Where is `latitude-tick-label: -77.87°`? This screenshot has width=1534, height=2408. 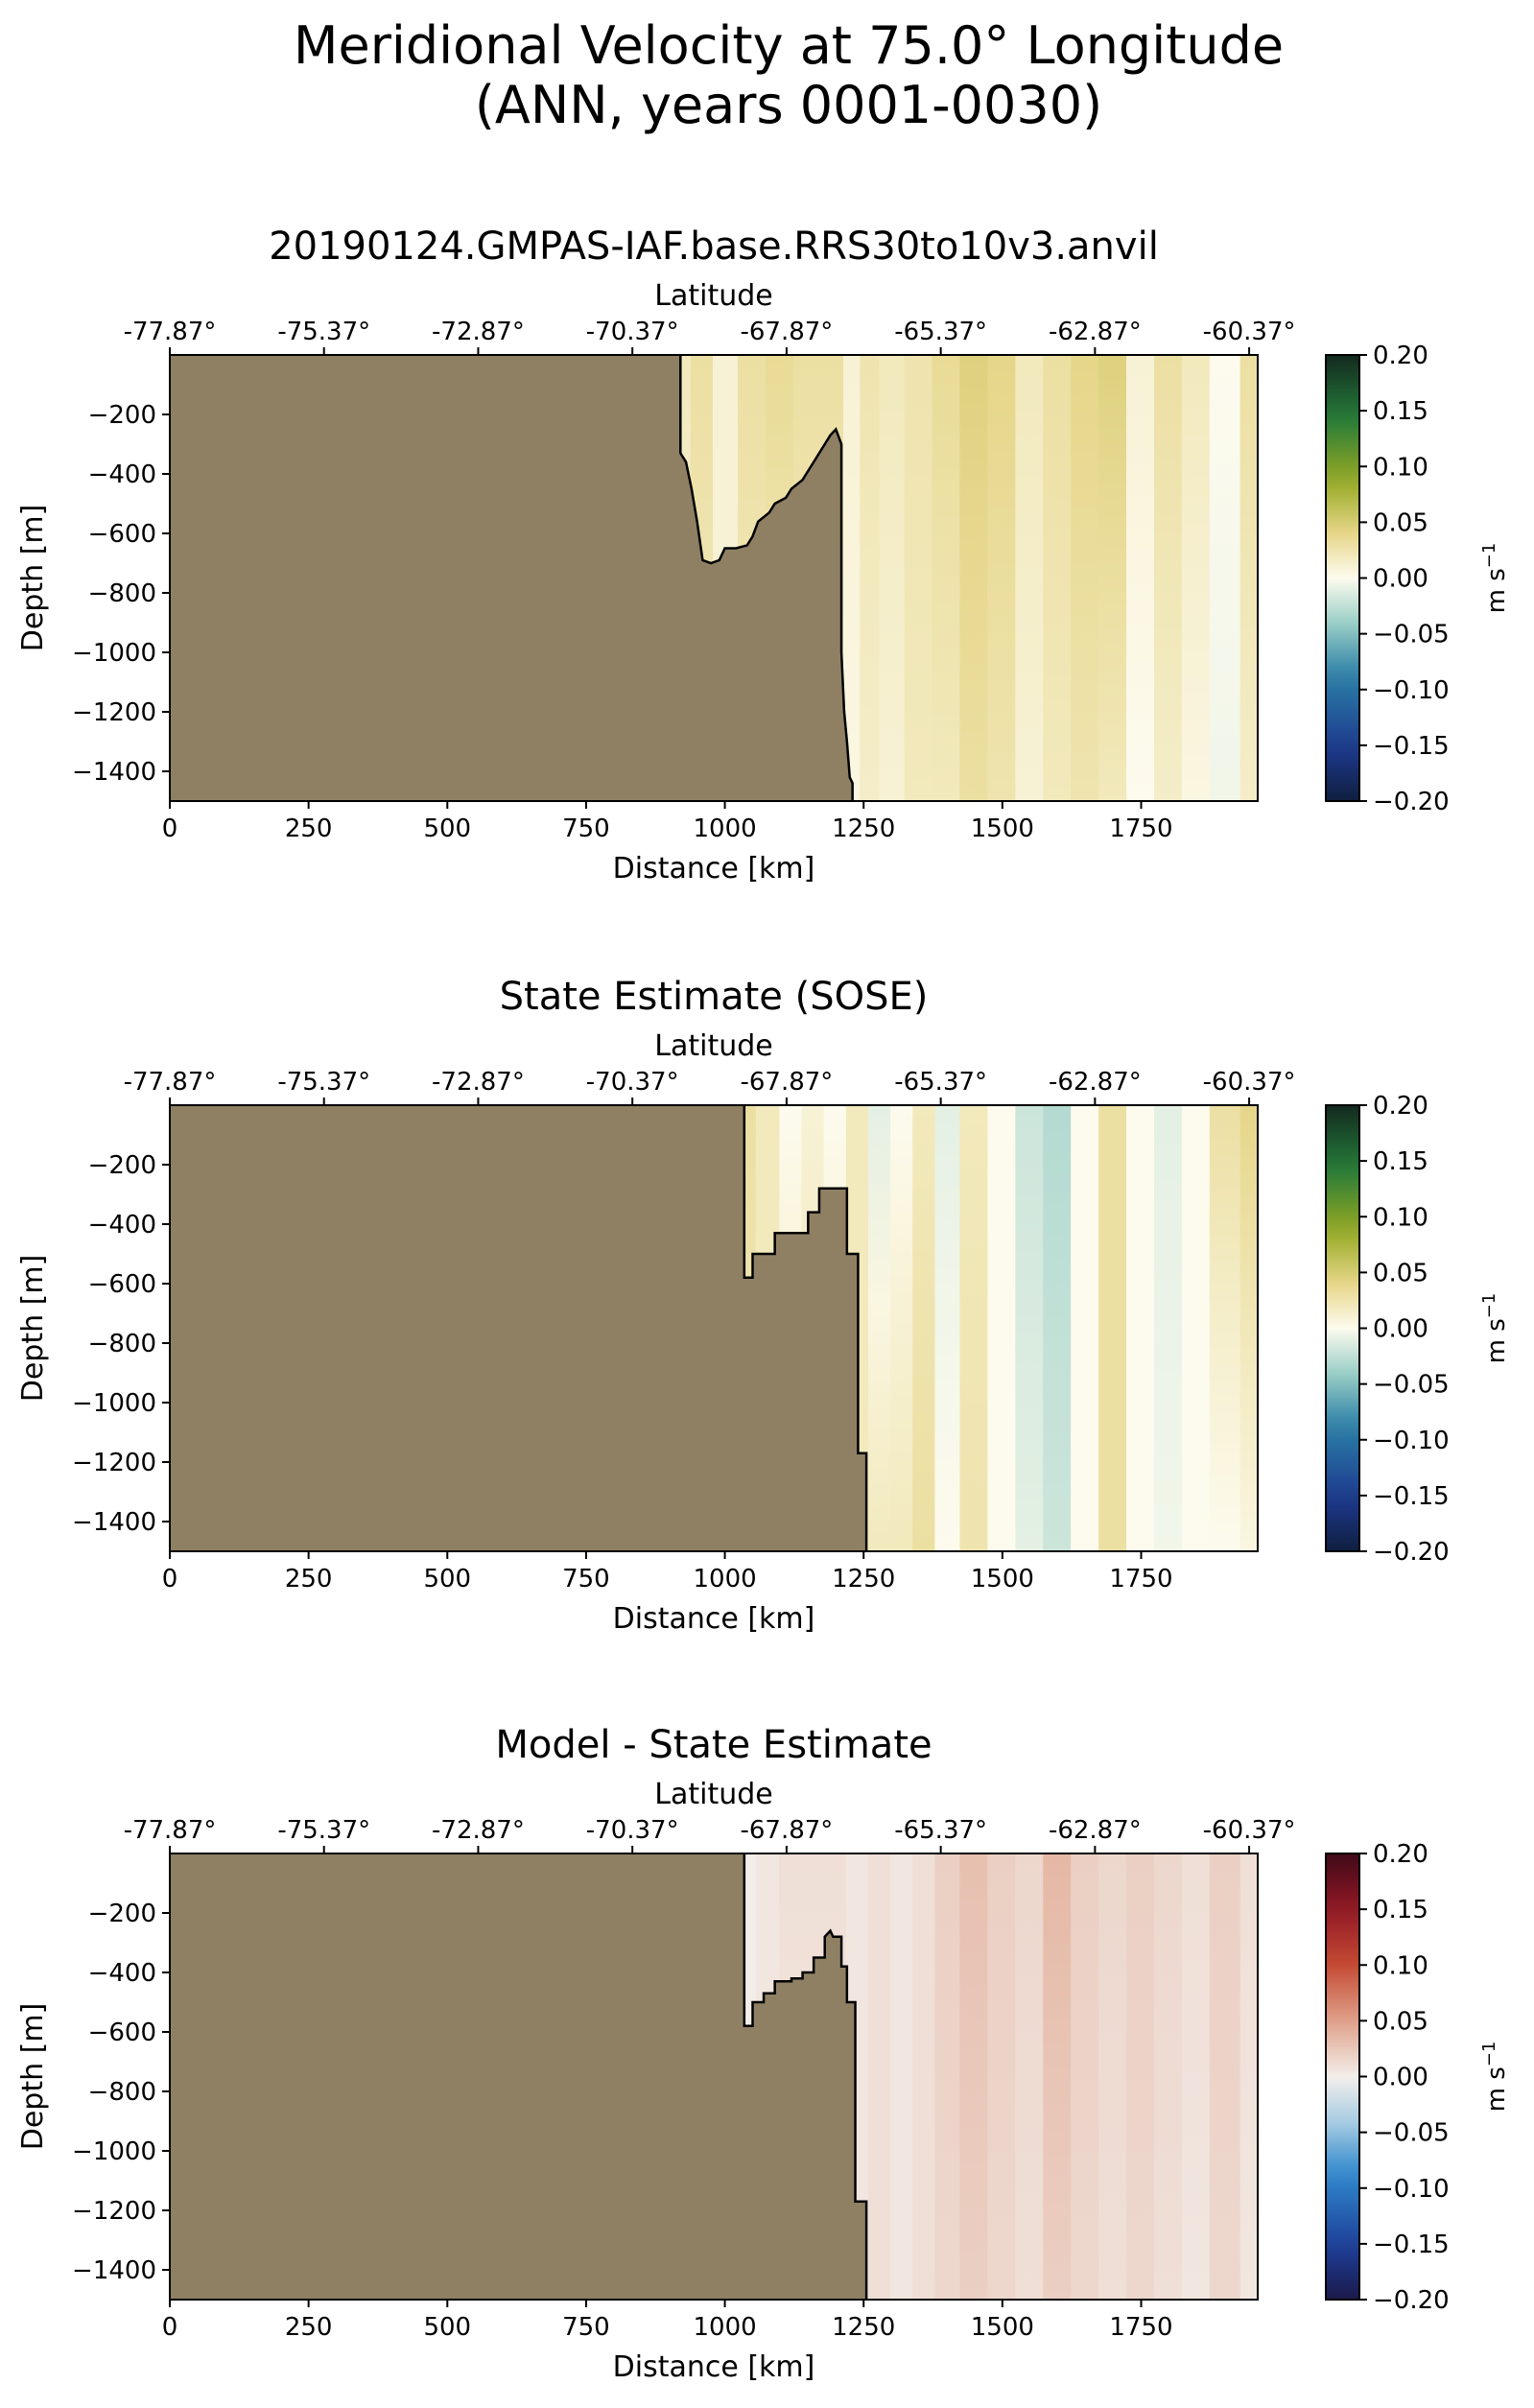
latitude-tick-label: -77.87° is located at coordinates (171, 1082).